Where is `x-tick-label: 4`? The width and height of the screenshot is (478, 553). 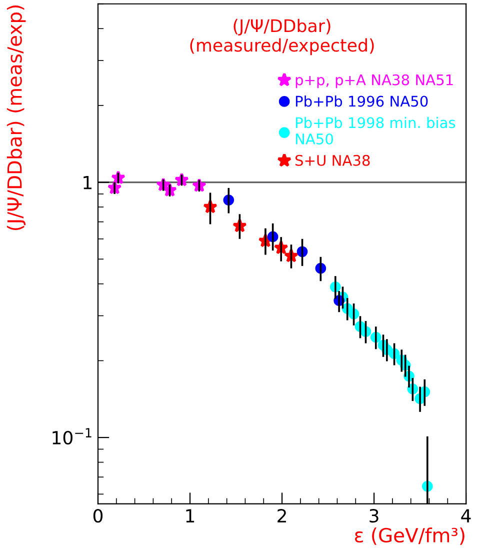 x-tick-label: 4 is located at coordinates (466, 515).